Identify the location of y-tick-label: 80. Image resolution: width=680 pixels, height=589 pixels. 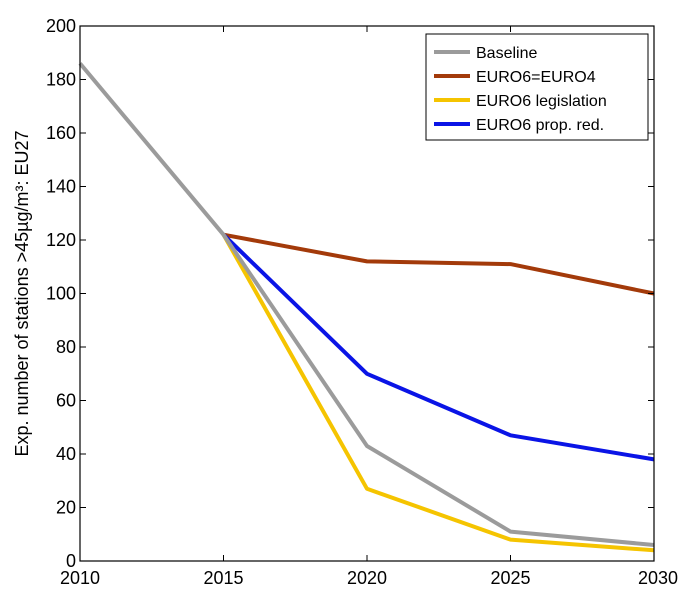
(66, 347).